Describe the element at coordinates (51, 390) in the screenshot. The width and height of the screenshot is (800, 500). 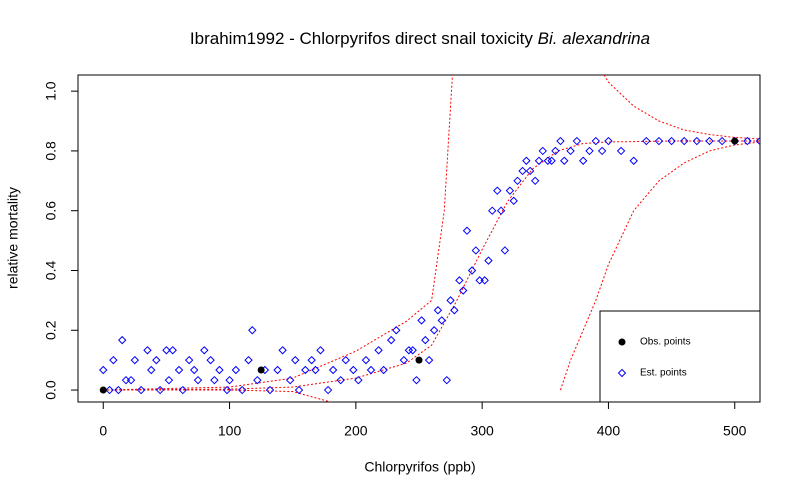
I see `y-tick-label: 0.0` at that location.